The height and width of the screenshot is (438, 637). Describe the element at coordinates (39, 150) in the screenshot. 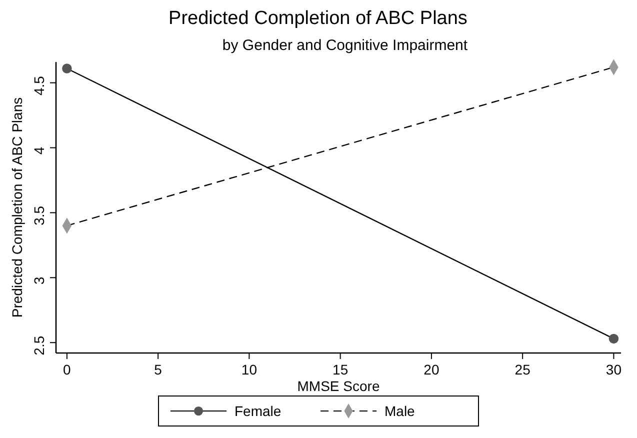

I see `y-tick-label: 4` at that location.